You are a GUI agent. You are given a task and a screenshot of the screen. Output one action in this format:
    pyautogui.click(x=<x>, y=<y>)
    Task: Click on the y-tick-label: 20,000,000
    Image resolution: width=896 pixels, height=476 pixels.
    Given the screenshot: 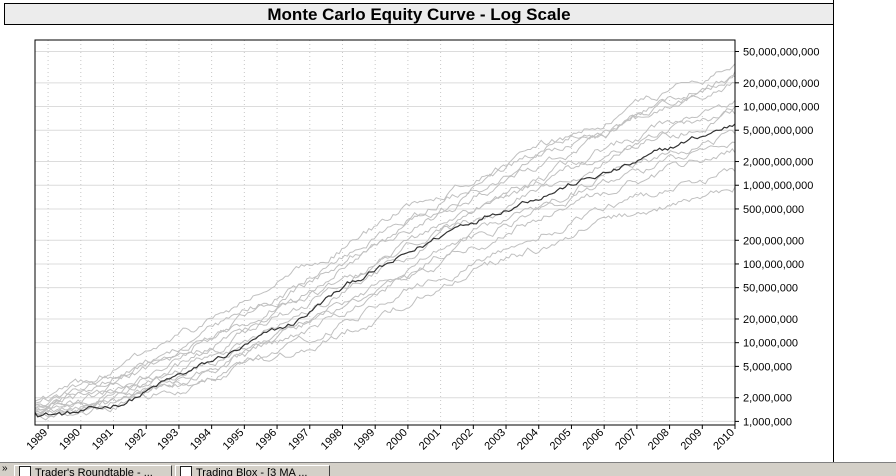 What is the action you would take?
    pyautogui.click(x=770, y=320)
    